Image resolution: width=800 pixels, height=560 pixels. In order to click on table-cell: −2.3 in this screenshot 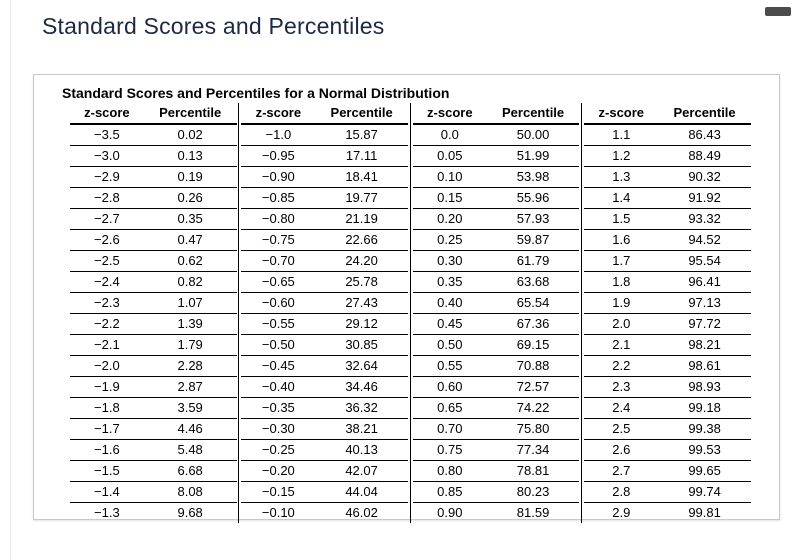, I will do `click(107, 303)`.